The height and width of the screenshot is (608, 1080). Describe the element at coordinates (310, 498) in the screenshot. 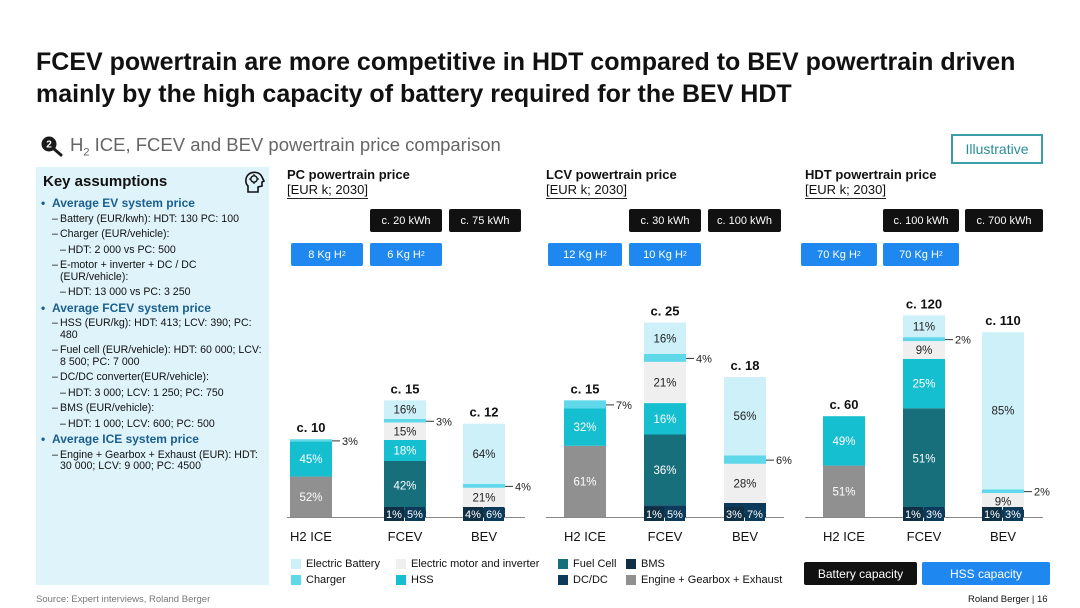

I see `data-label: 52%` at that location.